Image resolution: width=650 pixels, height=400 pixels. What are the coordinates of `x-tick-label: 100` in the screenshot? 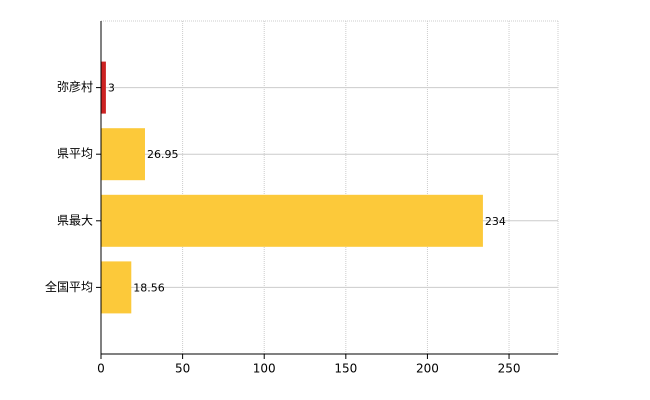 It's located at (264, 369).